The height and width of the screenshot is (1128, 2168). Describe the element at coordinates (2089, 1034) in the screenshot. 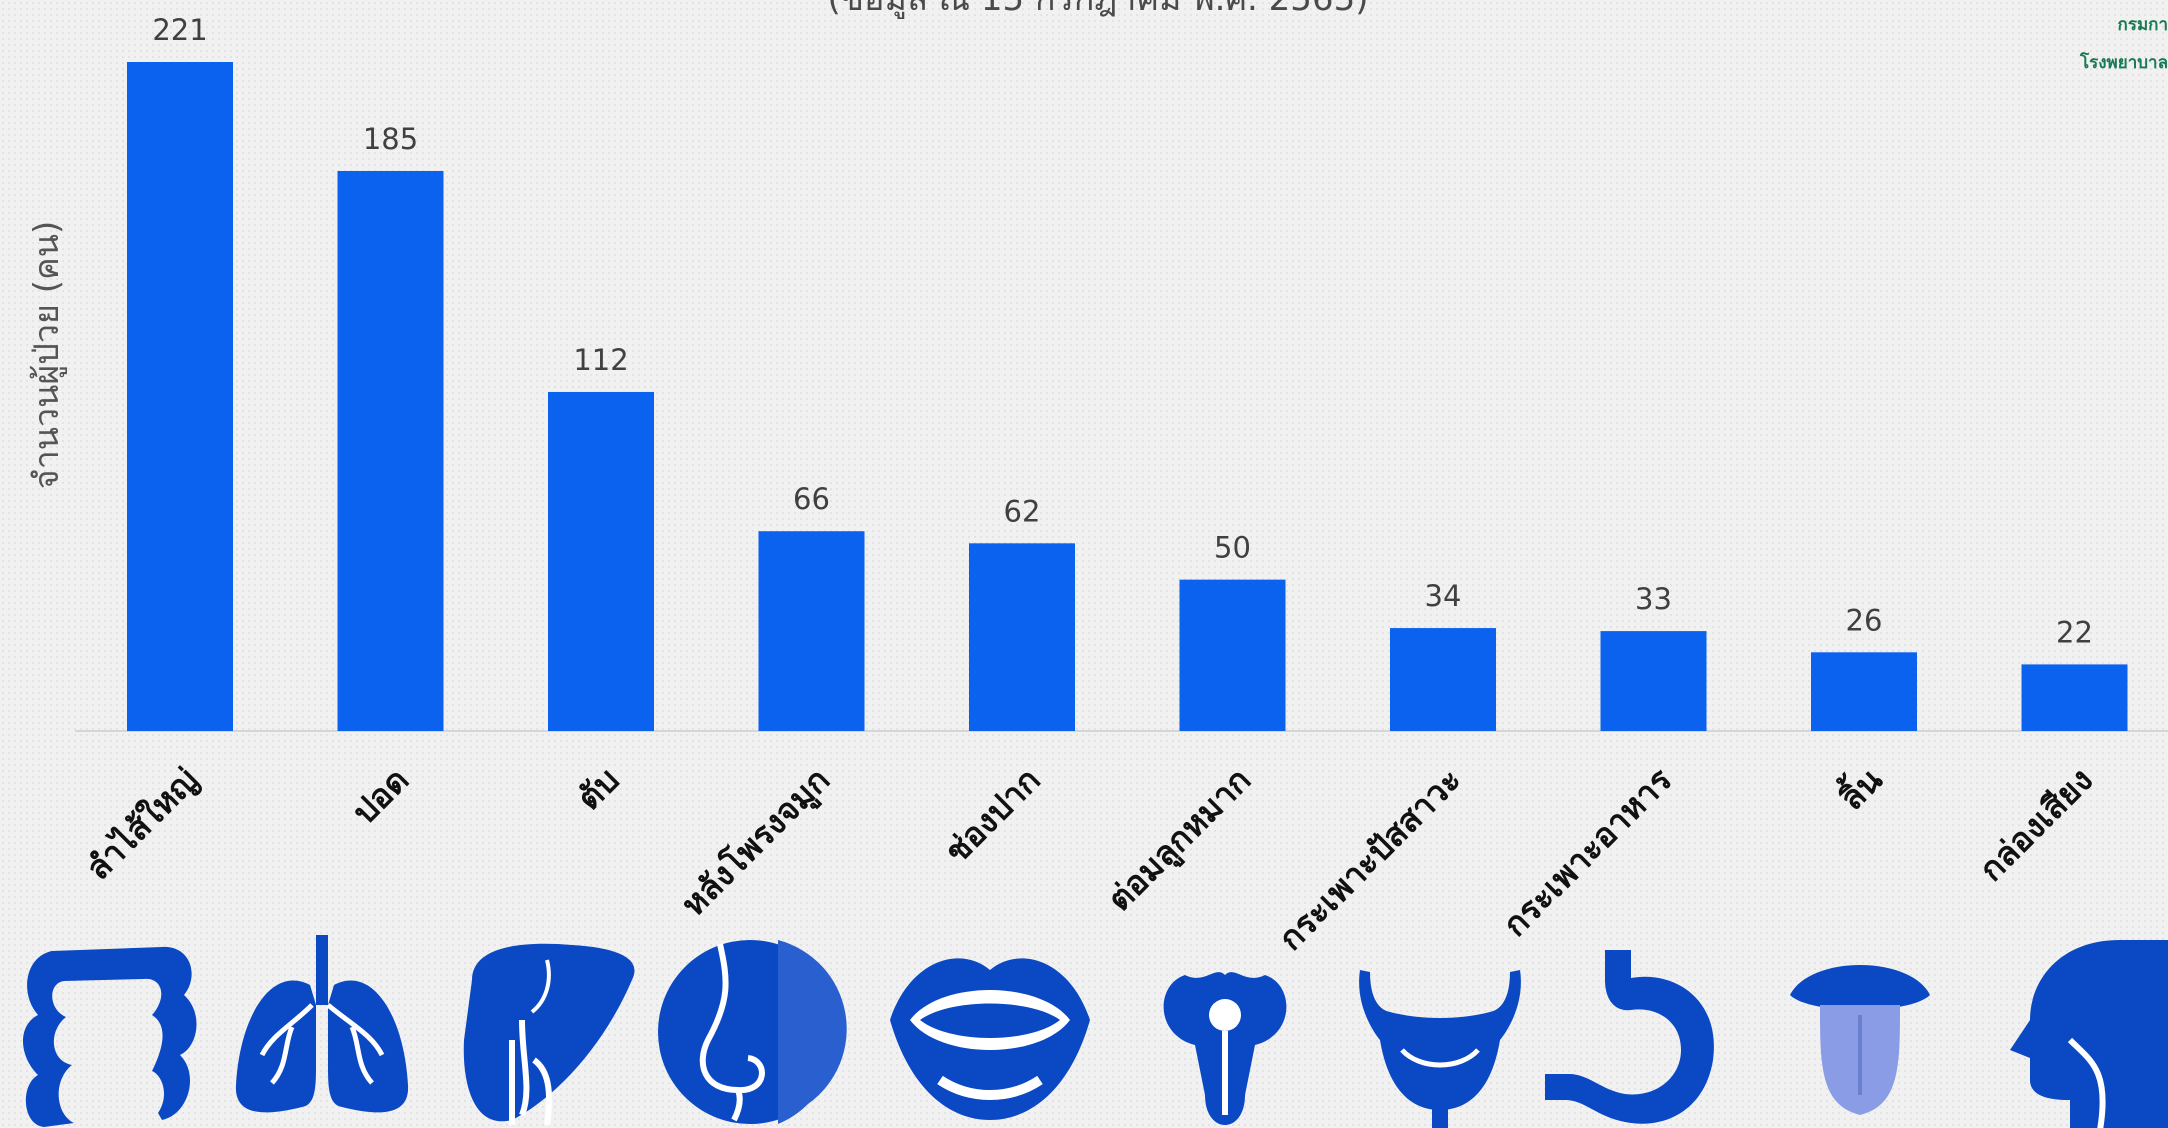

I see `larynx-icon` at that location.